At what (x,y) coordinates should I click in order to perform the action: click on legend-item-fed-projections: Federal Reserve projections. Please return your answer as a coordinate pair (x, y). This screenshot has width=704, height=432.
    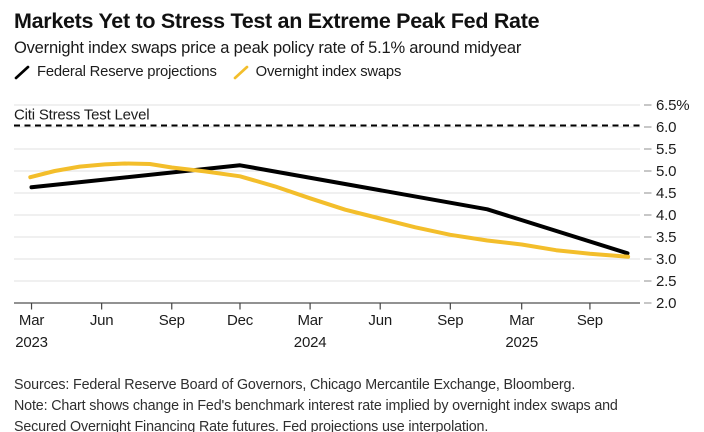
    Looking at the image, I should click on (115, 72).